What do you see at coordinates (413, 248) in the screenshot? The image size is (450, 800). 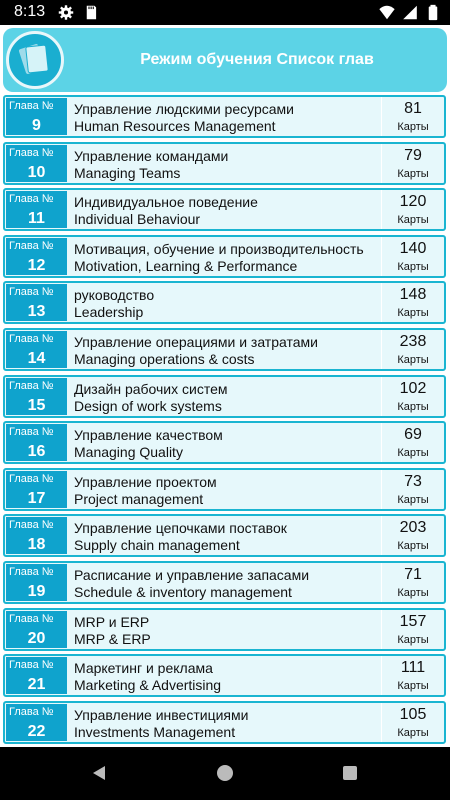 I see `card-count: 140` at bounding box center [413, 248].